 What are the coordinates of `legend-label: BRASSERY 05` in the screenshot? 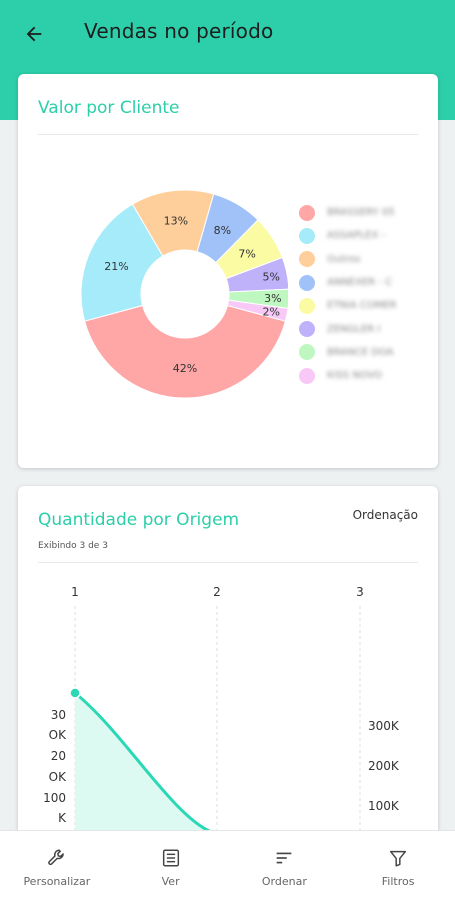 It's located at (361, 213).